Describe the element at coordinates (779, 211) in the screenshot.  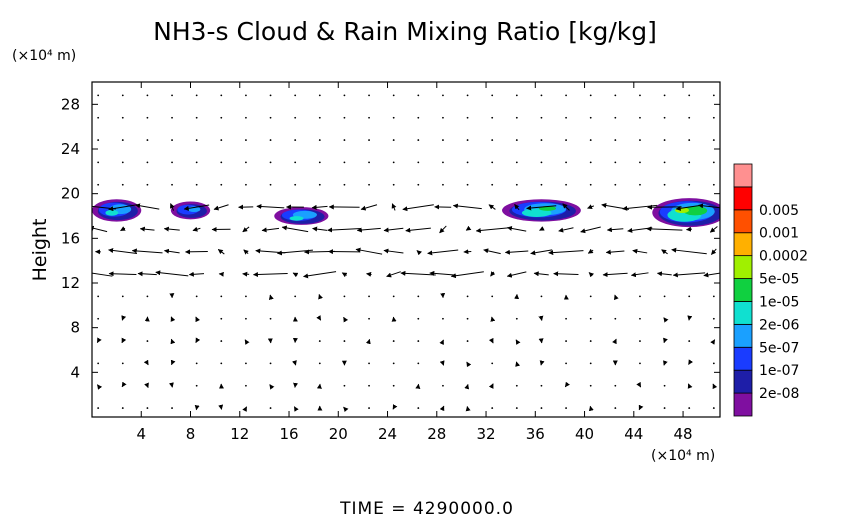
I see `colorbar-label: 0.005` at that location.